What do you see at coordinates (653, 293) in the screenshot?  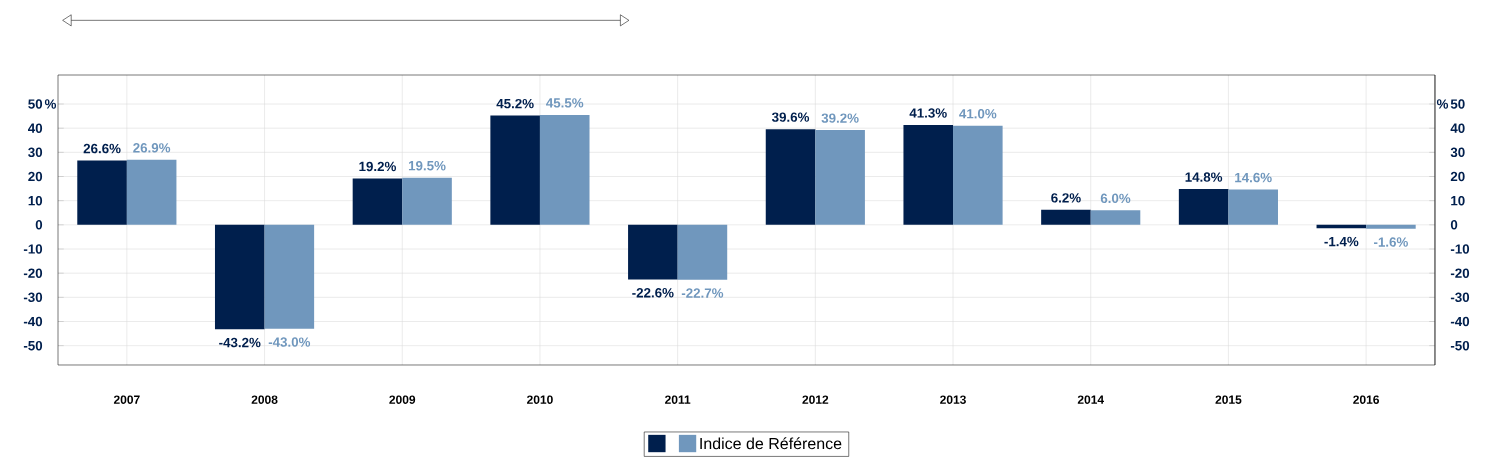 I see `data-label: -22.6%` at bounding box center [653, 293].